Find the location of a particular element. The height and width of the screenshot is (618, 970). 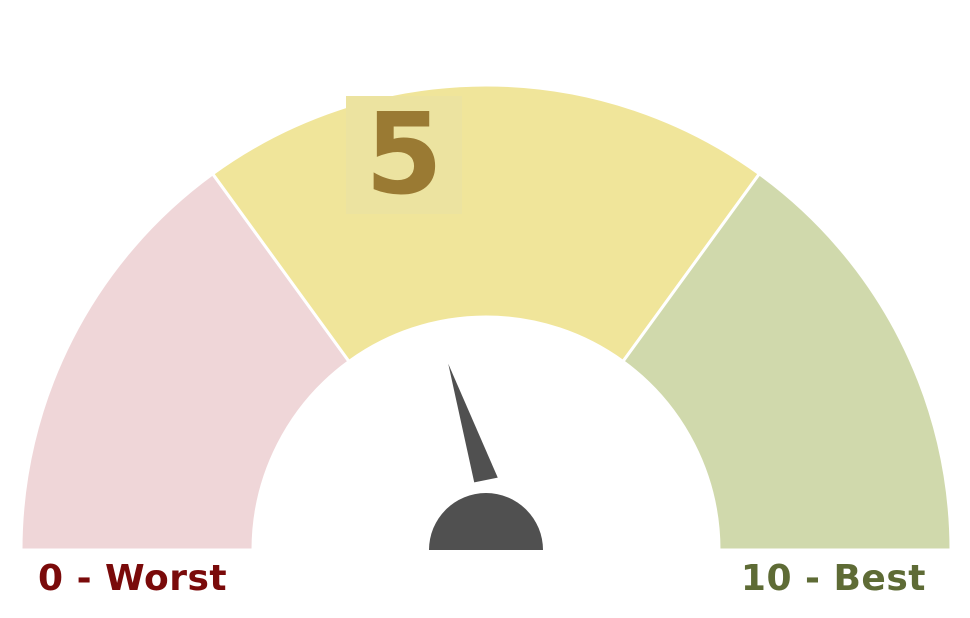

gauge-max-label: 10 - Best is located at coordinates (833, 578).